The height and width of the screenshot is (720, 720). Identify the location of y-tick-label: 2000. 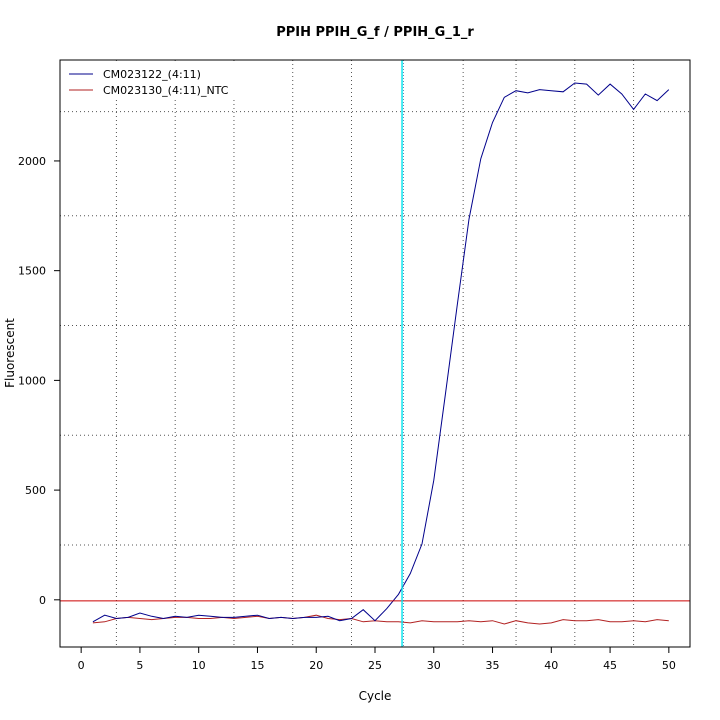
(32, 161).